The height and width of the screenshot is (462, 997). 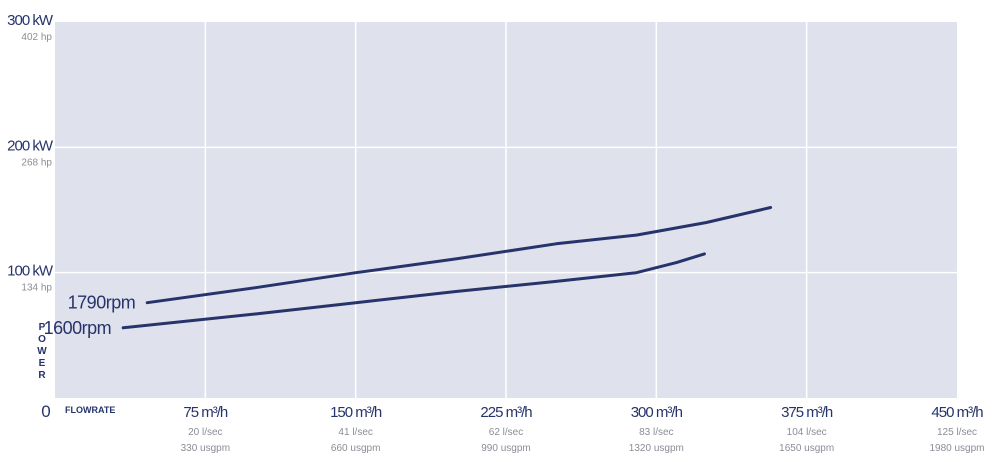 What do you see at coordinates (355, 448) in the screenshot?
I see `x-tick-sublabel-2: 660 usgpm` at bounding box center [355, 448].